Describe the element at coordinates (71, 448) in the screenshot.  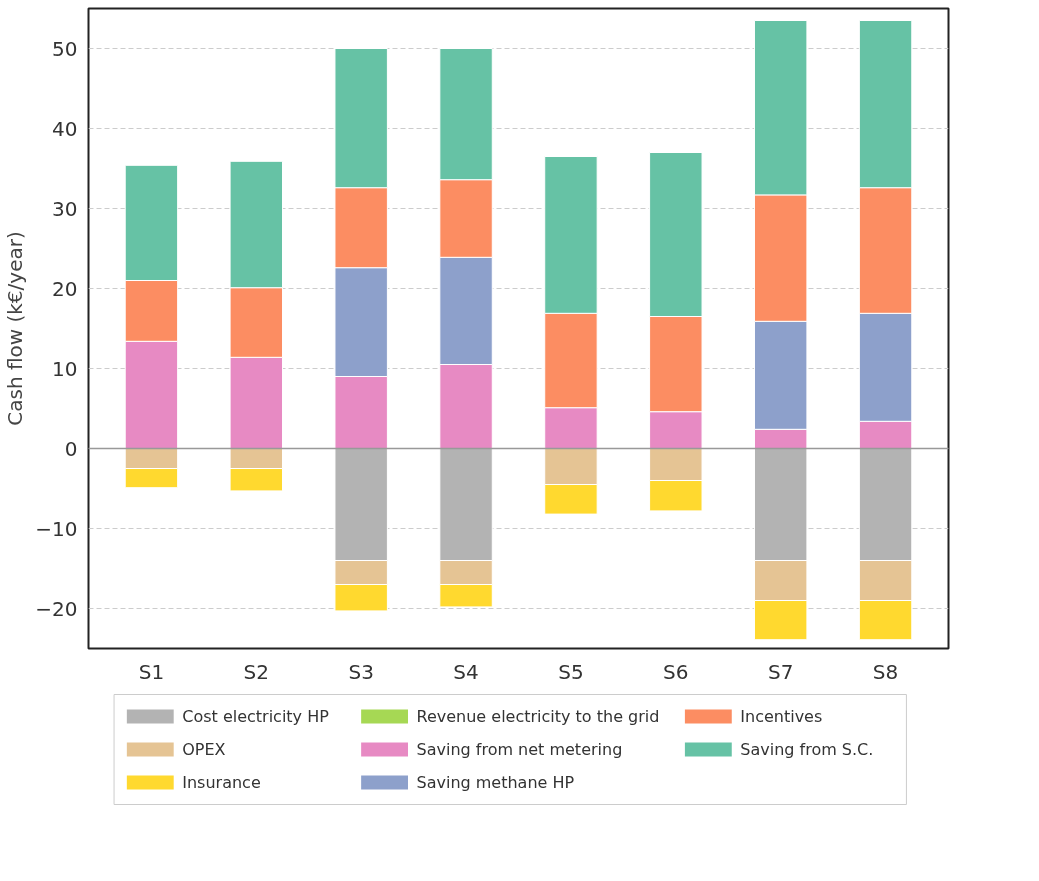
I see `y-tick-label: 0` at that location.